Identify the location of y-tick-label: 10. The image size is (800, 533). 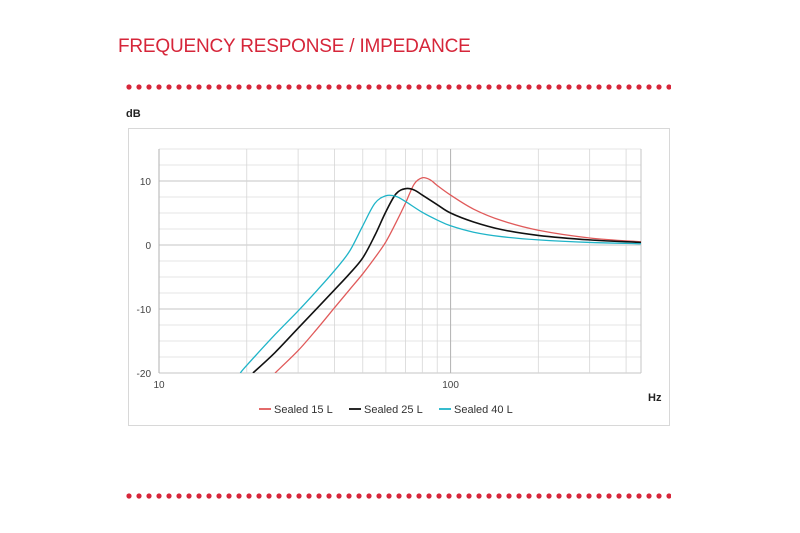
(146, 182).